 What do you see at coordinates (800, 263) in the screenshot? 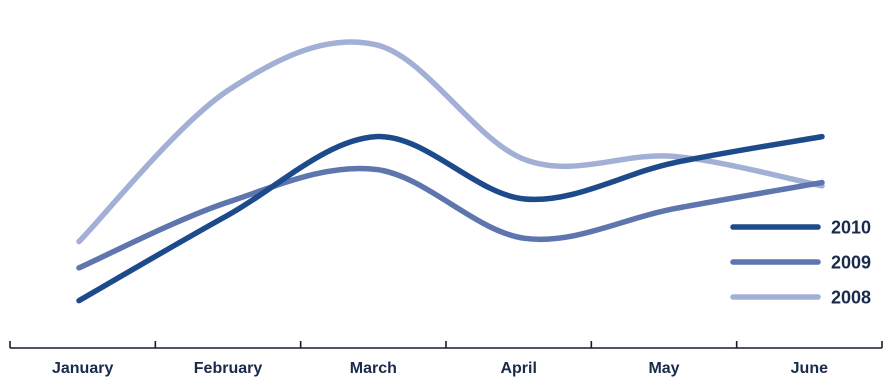
I see `legend: 2010 2009 2008` at bounding box center [800, 263].